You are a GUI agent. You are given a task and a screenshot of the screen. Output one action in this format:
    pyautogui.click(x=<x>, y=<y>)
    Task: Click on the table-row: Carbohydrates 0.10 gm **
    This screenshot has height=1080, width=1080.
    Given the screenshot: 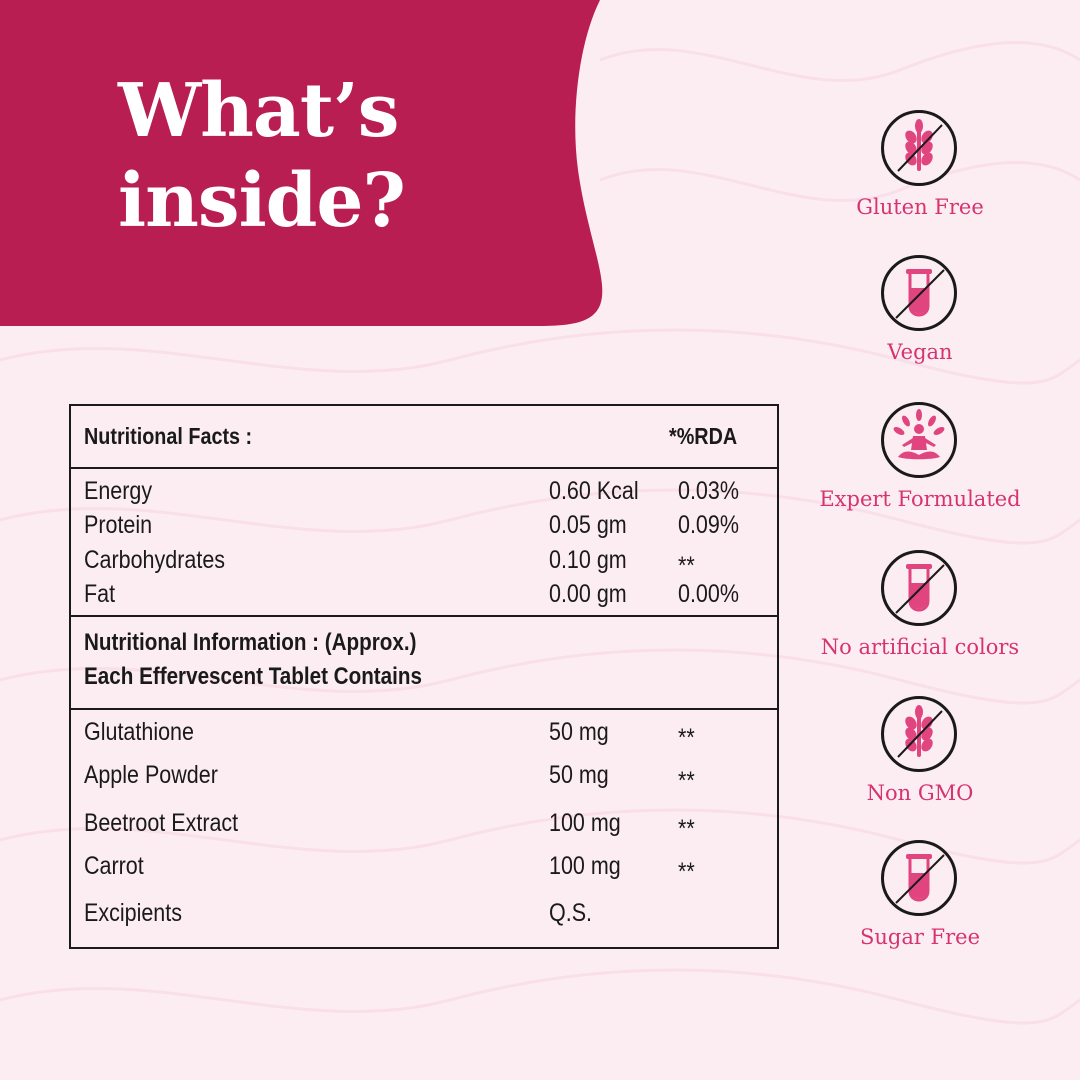 What is the action you would take?
    pyautogui.click(x=424, y=563)
    